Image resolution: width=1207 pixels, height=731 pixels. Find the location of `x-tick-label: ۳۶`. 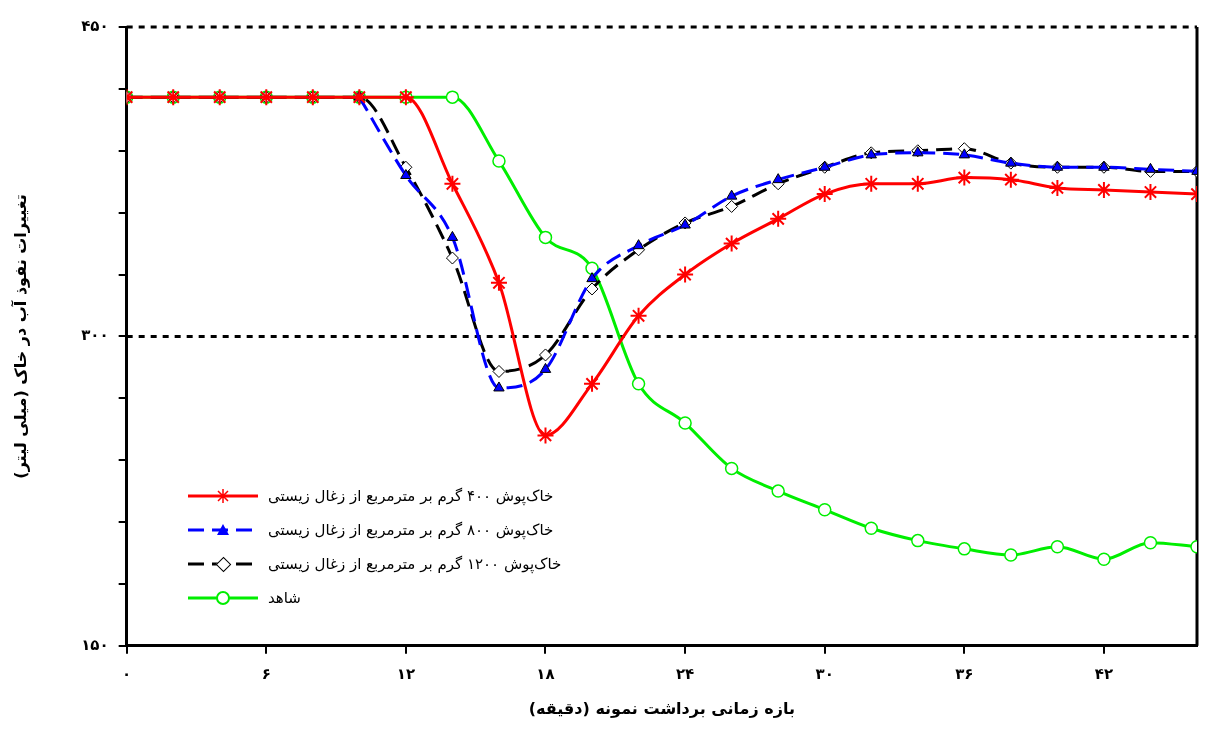

x-tick-label: ۳۶ is located at coordinates (964, 673).